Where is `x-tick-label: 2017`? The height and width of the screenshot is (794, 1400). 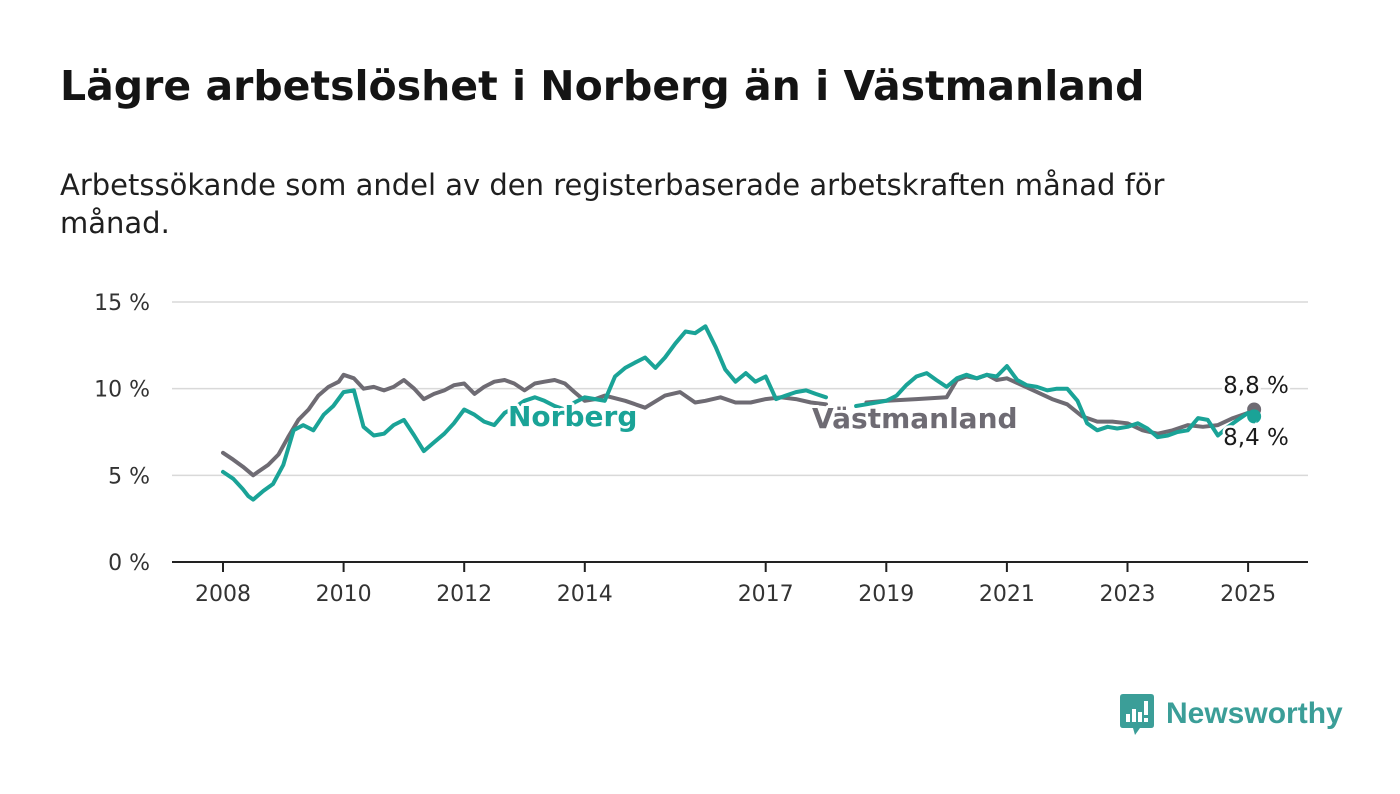
x-tick-label: 2017 is located at coordinates (766, 594).